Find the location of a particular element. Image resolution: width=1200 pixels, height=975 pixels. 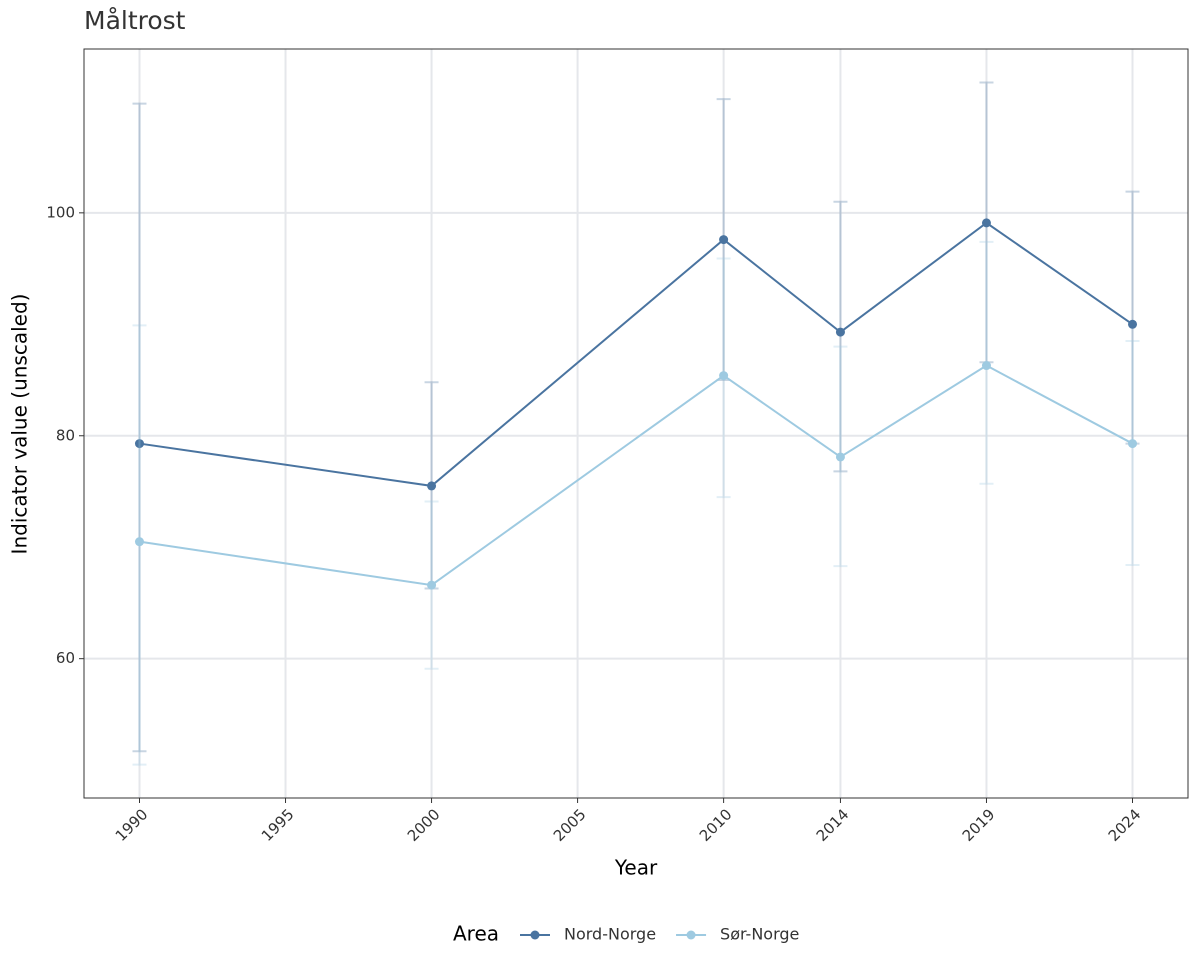

x-tick-label: 2010 is located at coordinates (716, 825).